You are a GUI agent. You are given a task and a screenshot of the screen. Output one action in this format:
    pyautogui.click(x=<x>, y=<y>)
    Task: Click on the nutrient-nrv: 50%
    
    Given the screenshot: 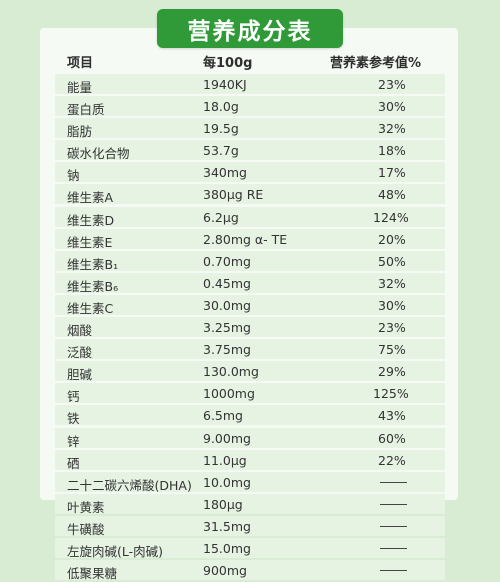 What is the action you would take?
    pyautogui.click(x=392, y=261)
    